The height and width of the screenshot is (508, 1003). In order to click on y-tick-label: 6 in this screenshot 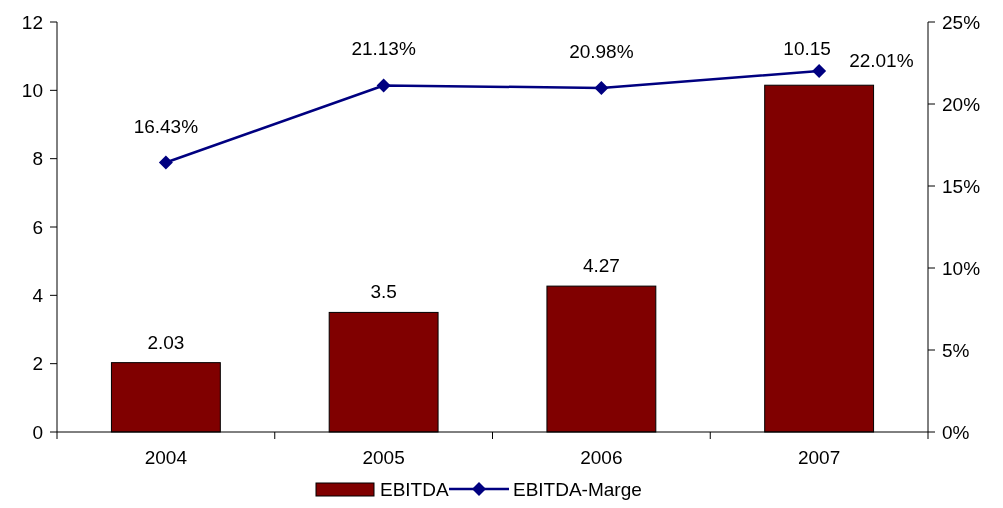, I will do `click(37, 227)`.